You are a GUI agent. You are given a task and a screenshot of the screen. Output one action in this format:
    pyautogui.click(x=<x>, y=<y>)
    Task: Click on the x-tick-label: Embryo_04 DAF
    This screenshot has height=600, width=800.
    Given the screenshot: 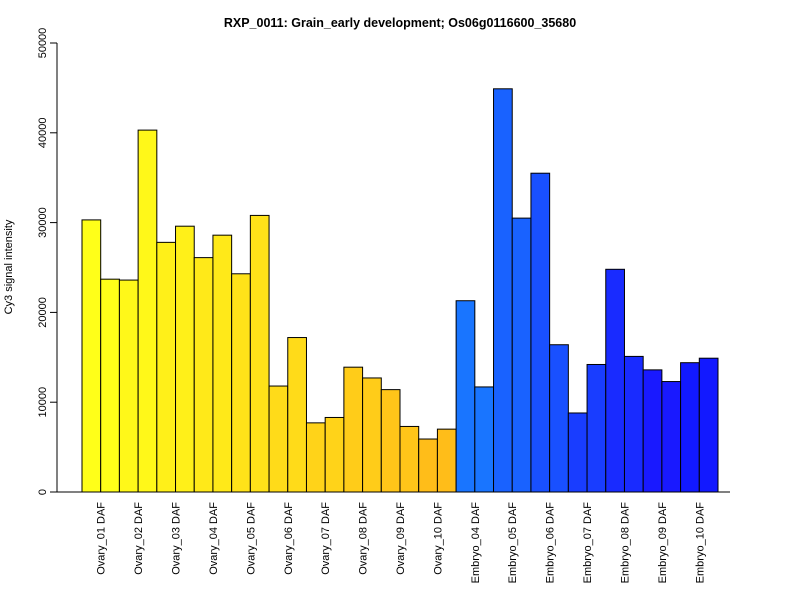 What is the action you would take?
    pyautogui.click(x=476, y=543)
    